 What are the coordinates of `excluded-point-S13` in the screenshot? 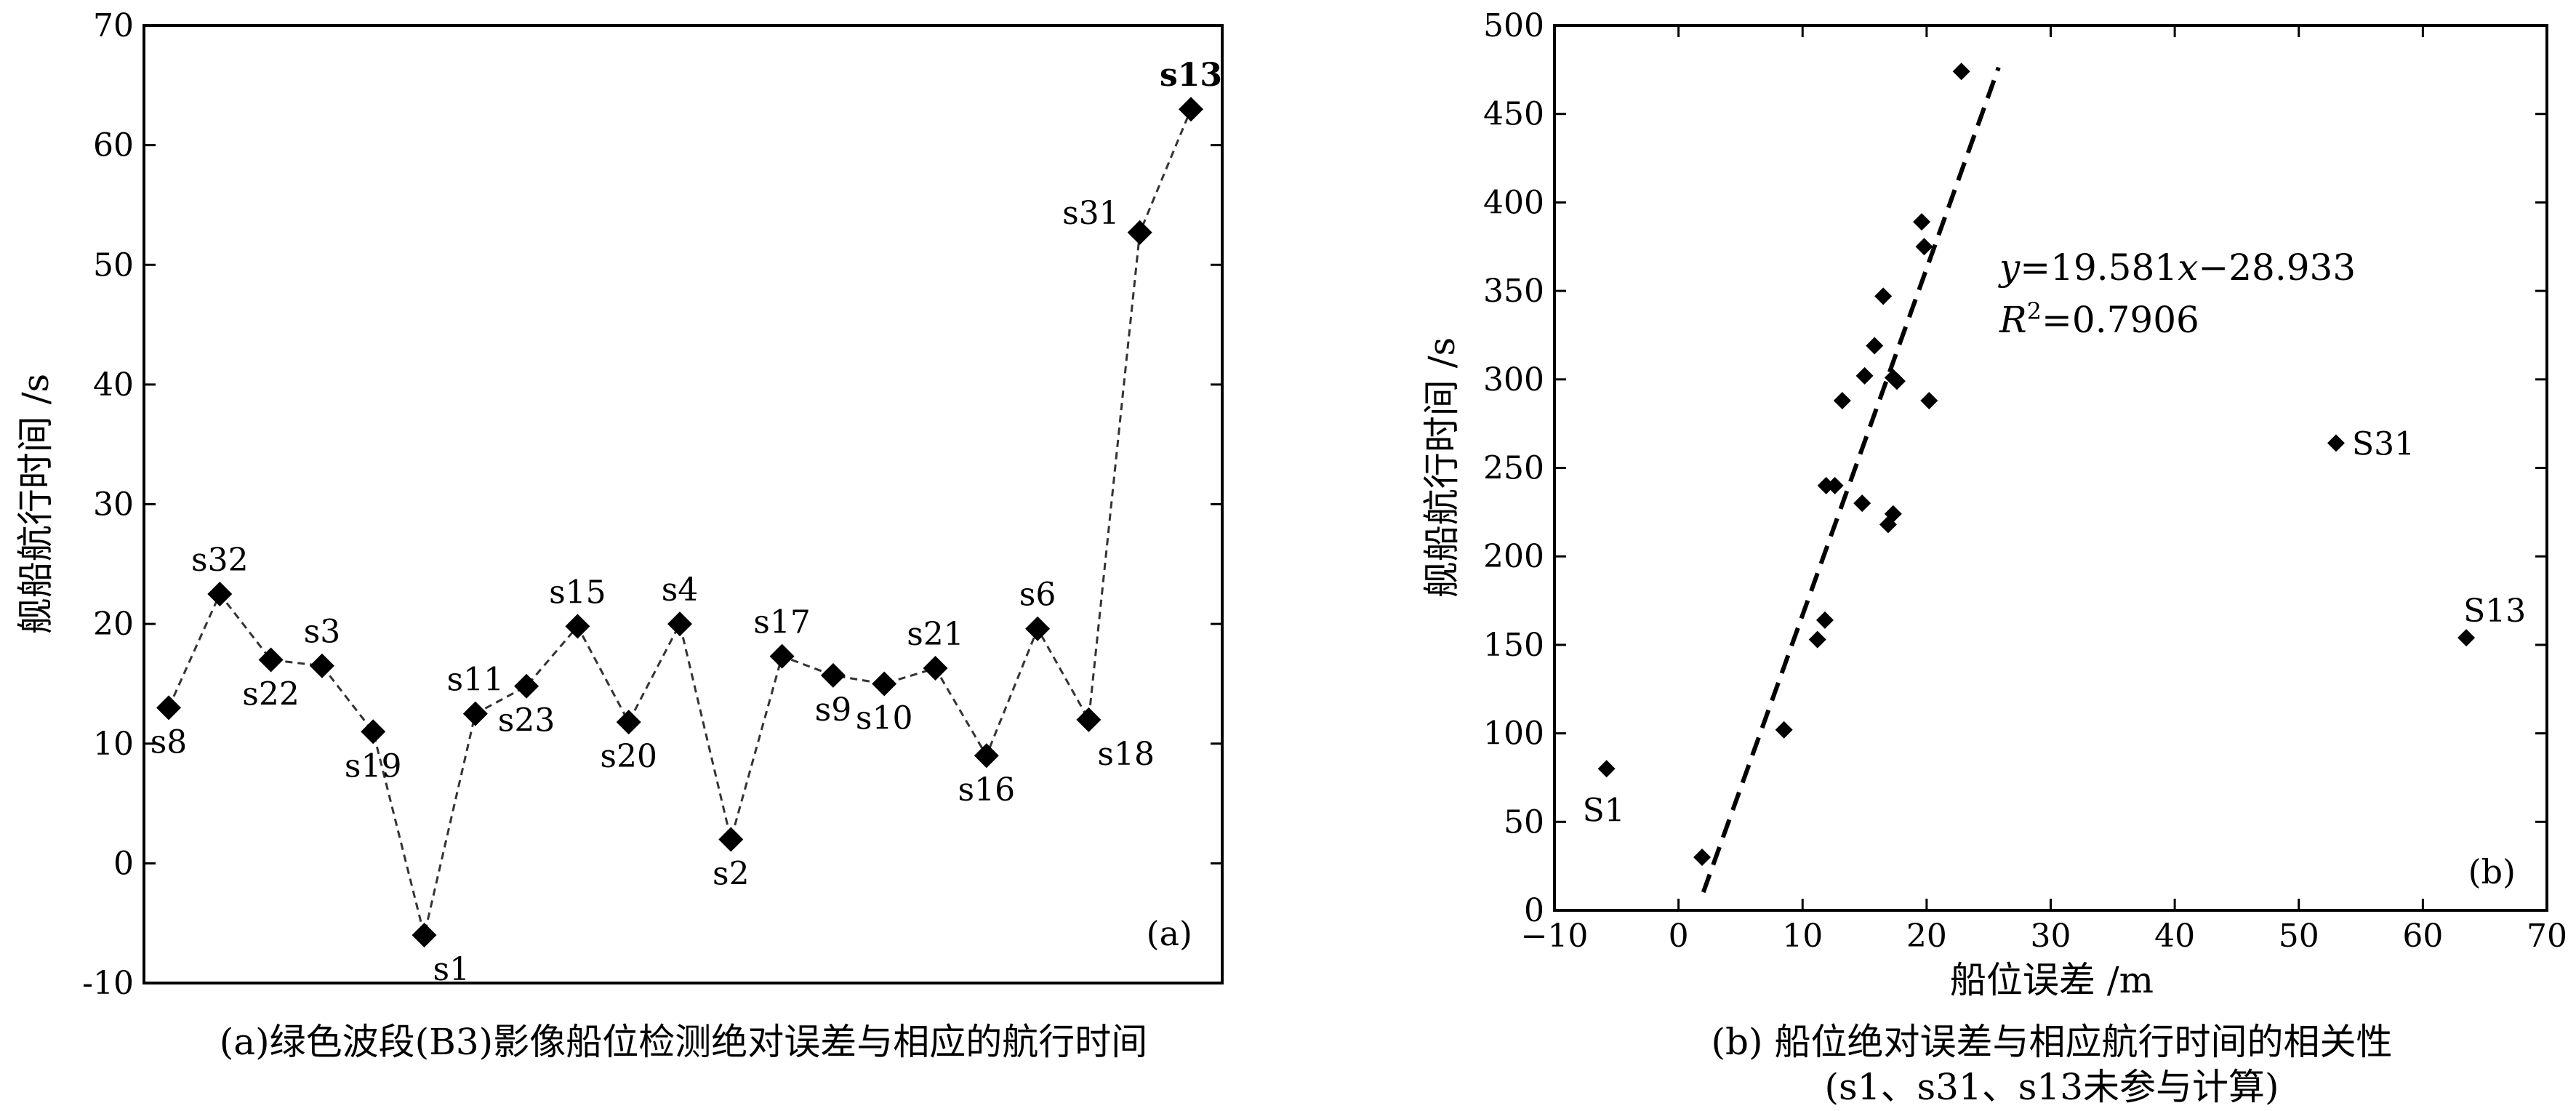 It's located at (2466, 638).